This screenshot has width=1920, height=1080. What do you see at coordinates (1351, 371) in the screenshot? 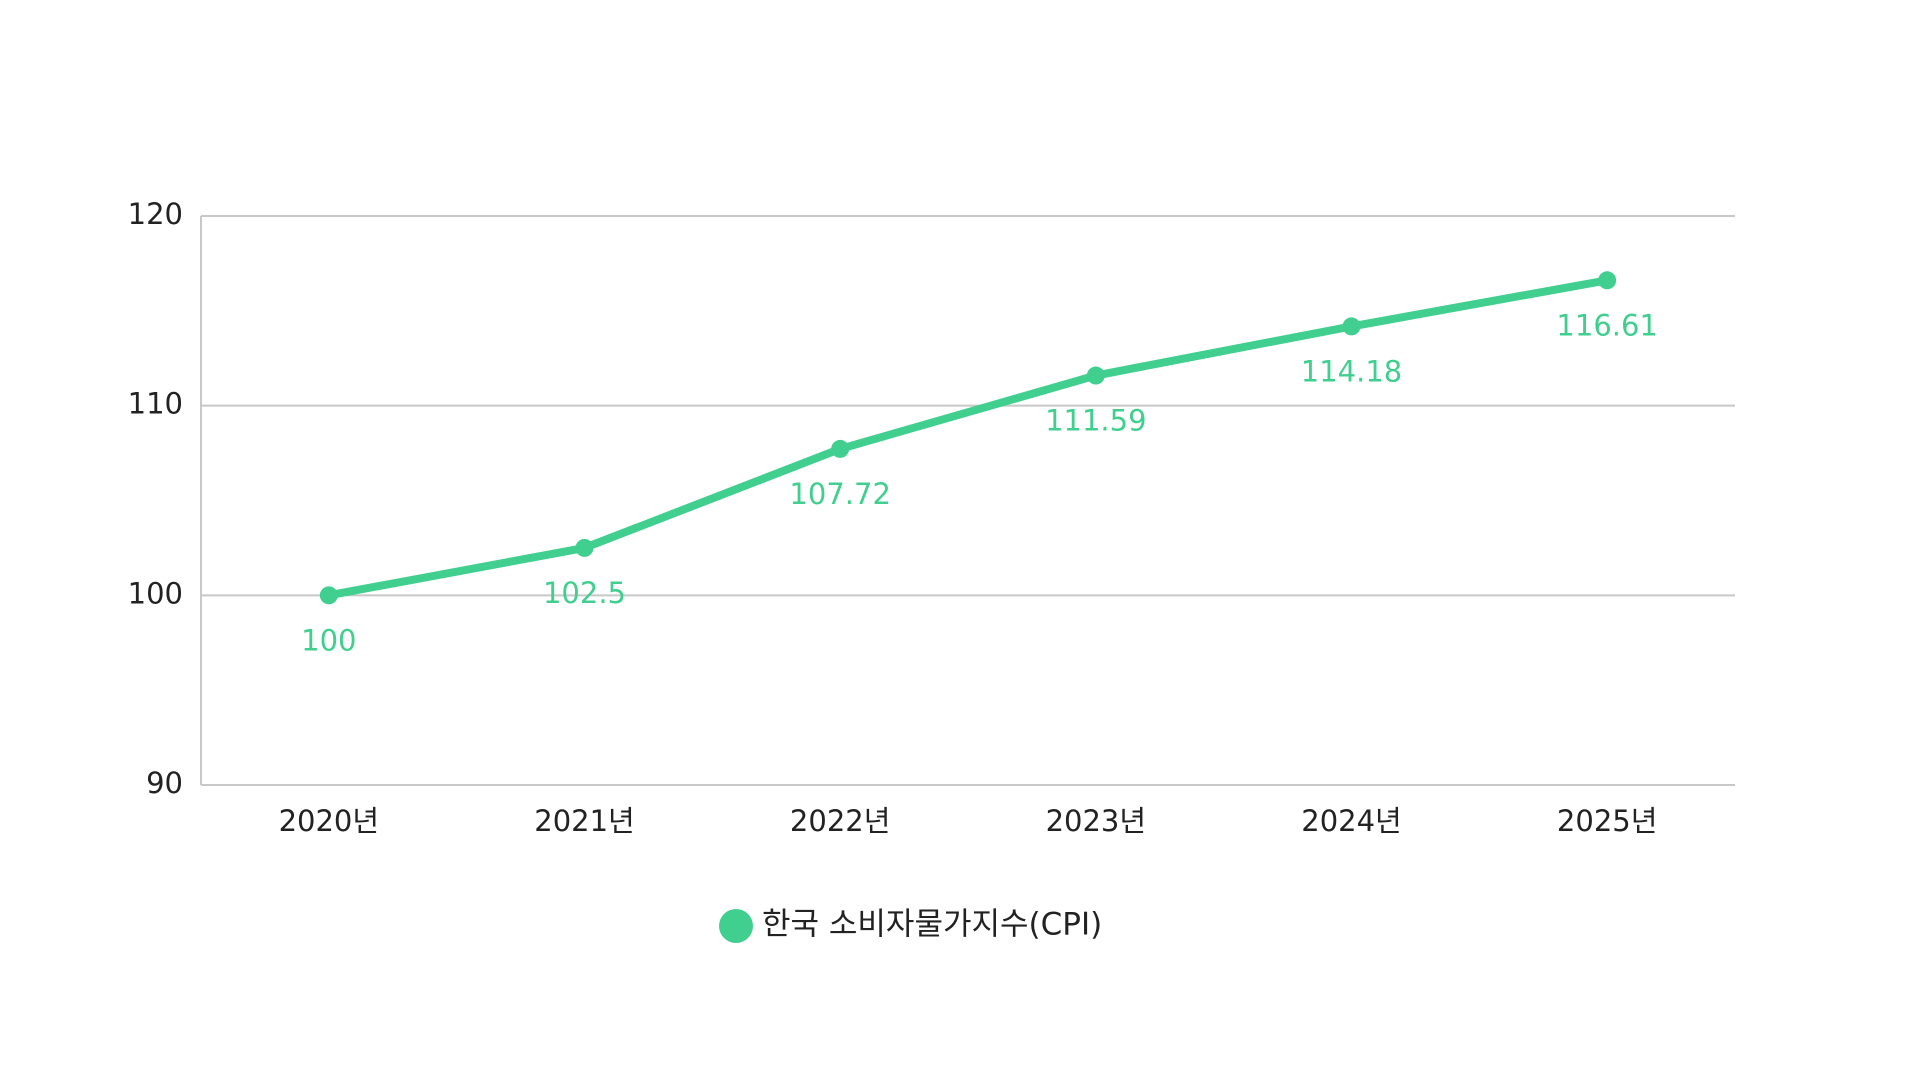
I see `value-label: 114.18` at bounding box center [1351, 371].